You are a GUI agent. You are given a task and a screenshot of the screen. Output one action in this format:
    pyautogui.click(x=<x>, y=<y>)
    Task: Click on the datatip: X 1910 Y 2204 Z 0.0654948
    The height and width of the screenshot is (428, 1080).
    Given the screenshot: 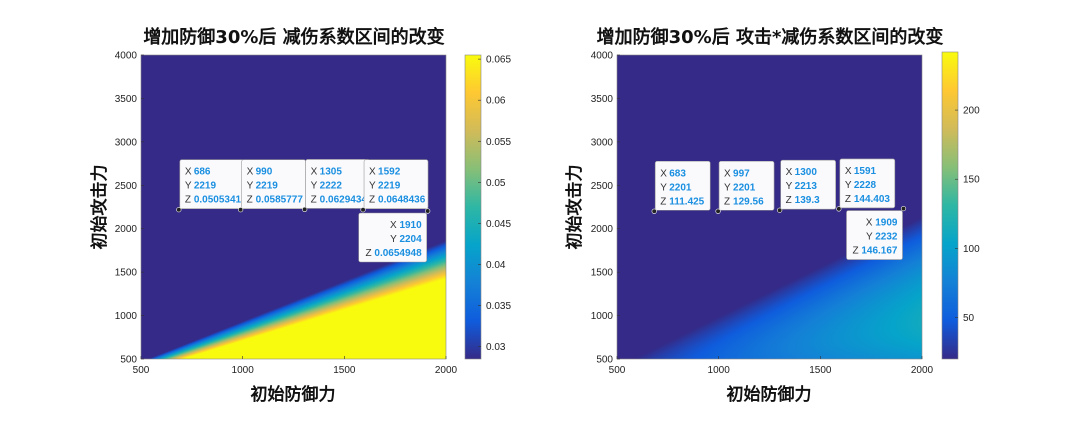 What is the action you would take?
    pyautogui.click(x=394, y=235)
    